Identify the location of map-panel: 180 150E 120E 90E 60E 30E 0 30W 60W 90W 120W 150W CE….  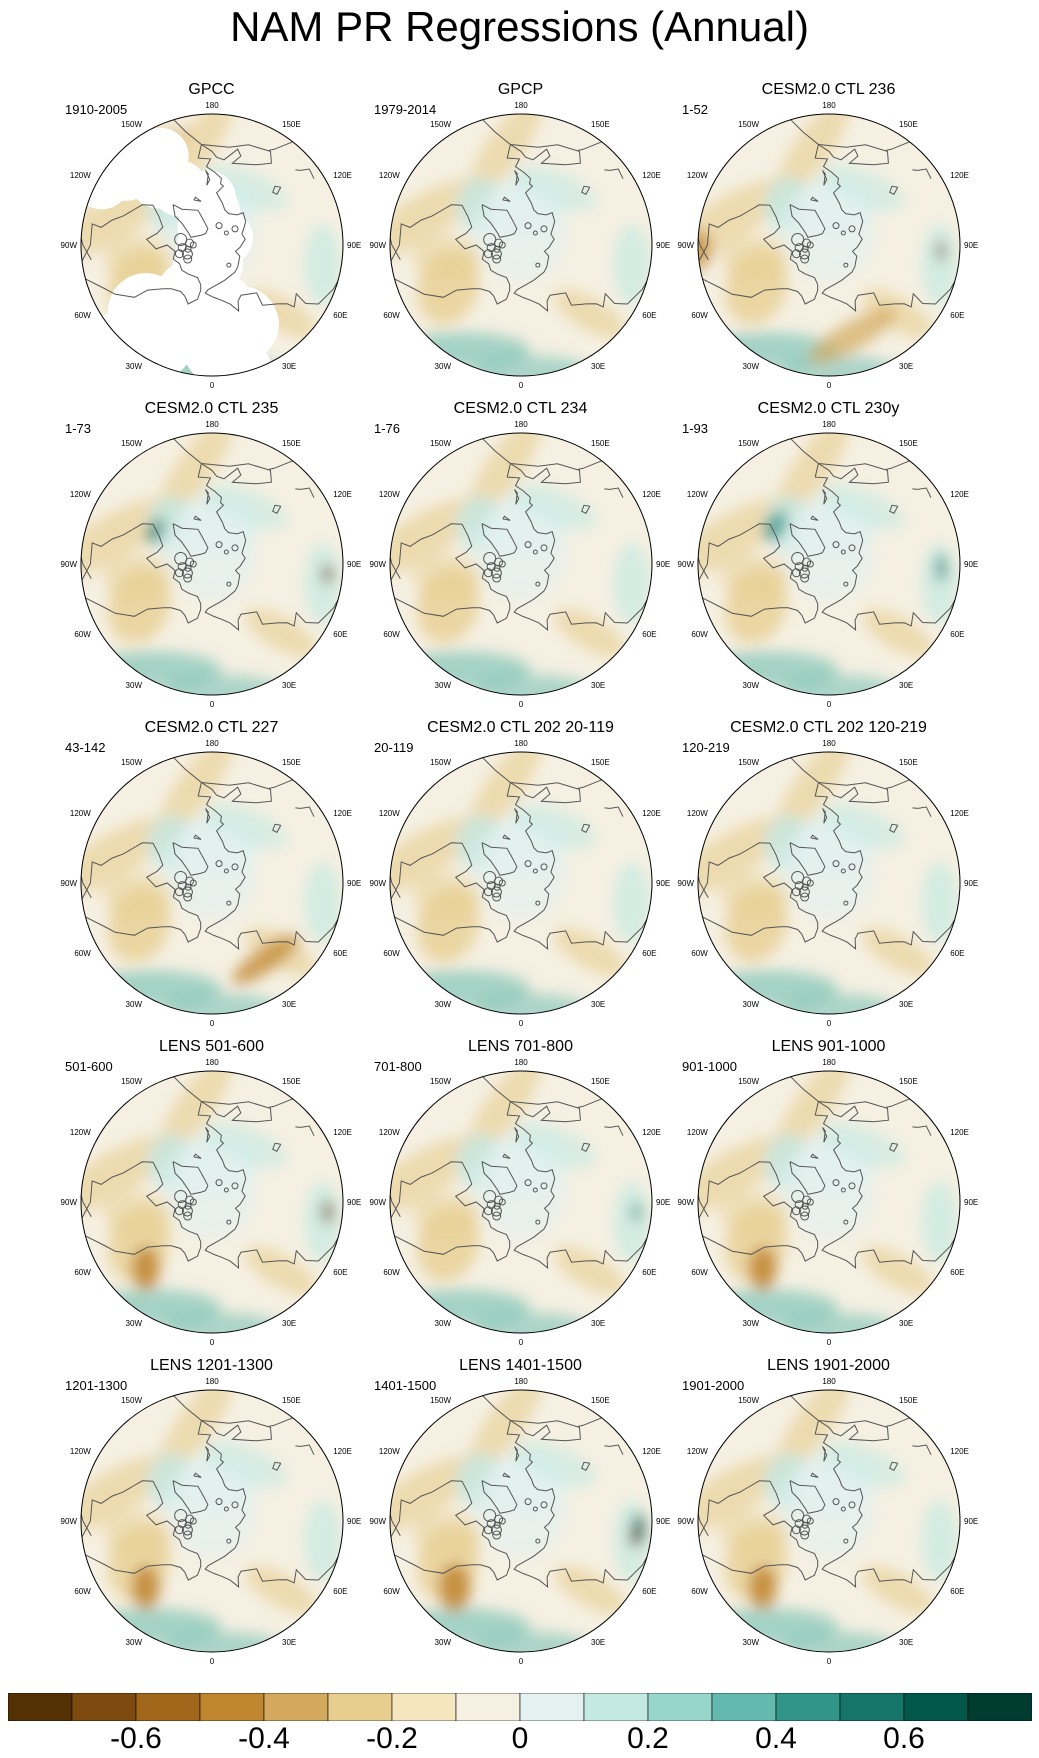
(211, 878).